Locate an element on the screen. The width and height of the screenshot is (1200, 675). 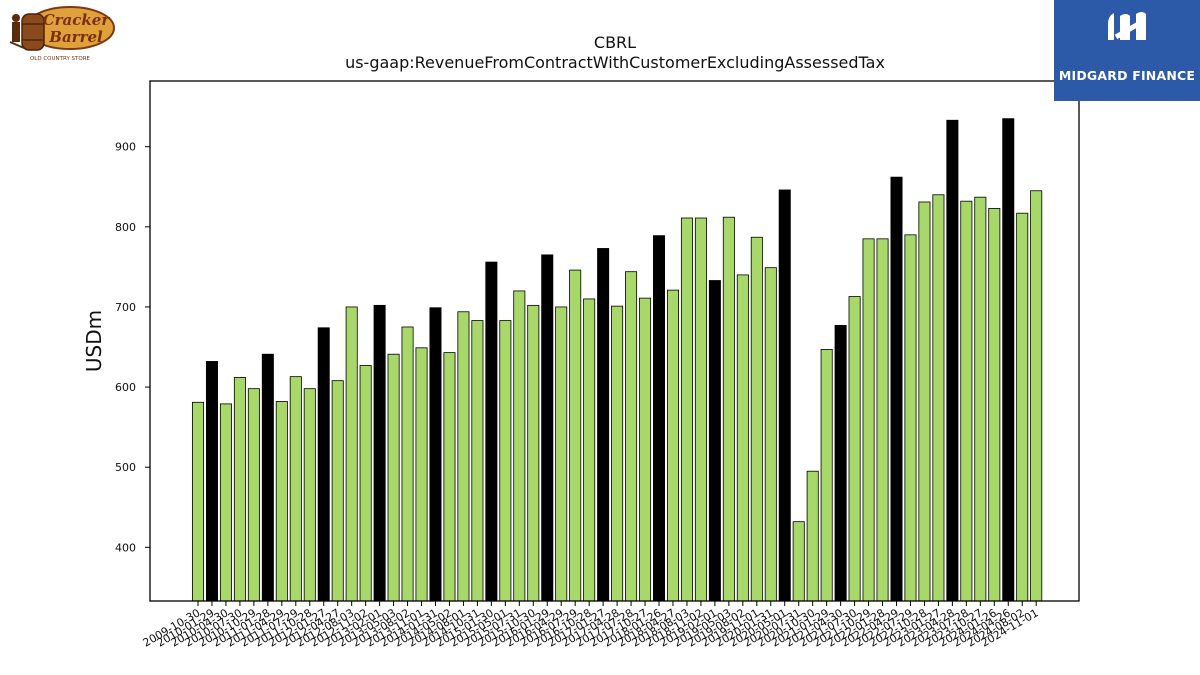
y-axis: 400 500 600 700 800 900 is located at coordinates (132, 347).